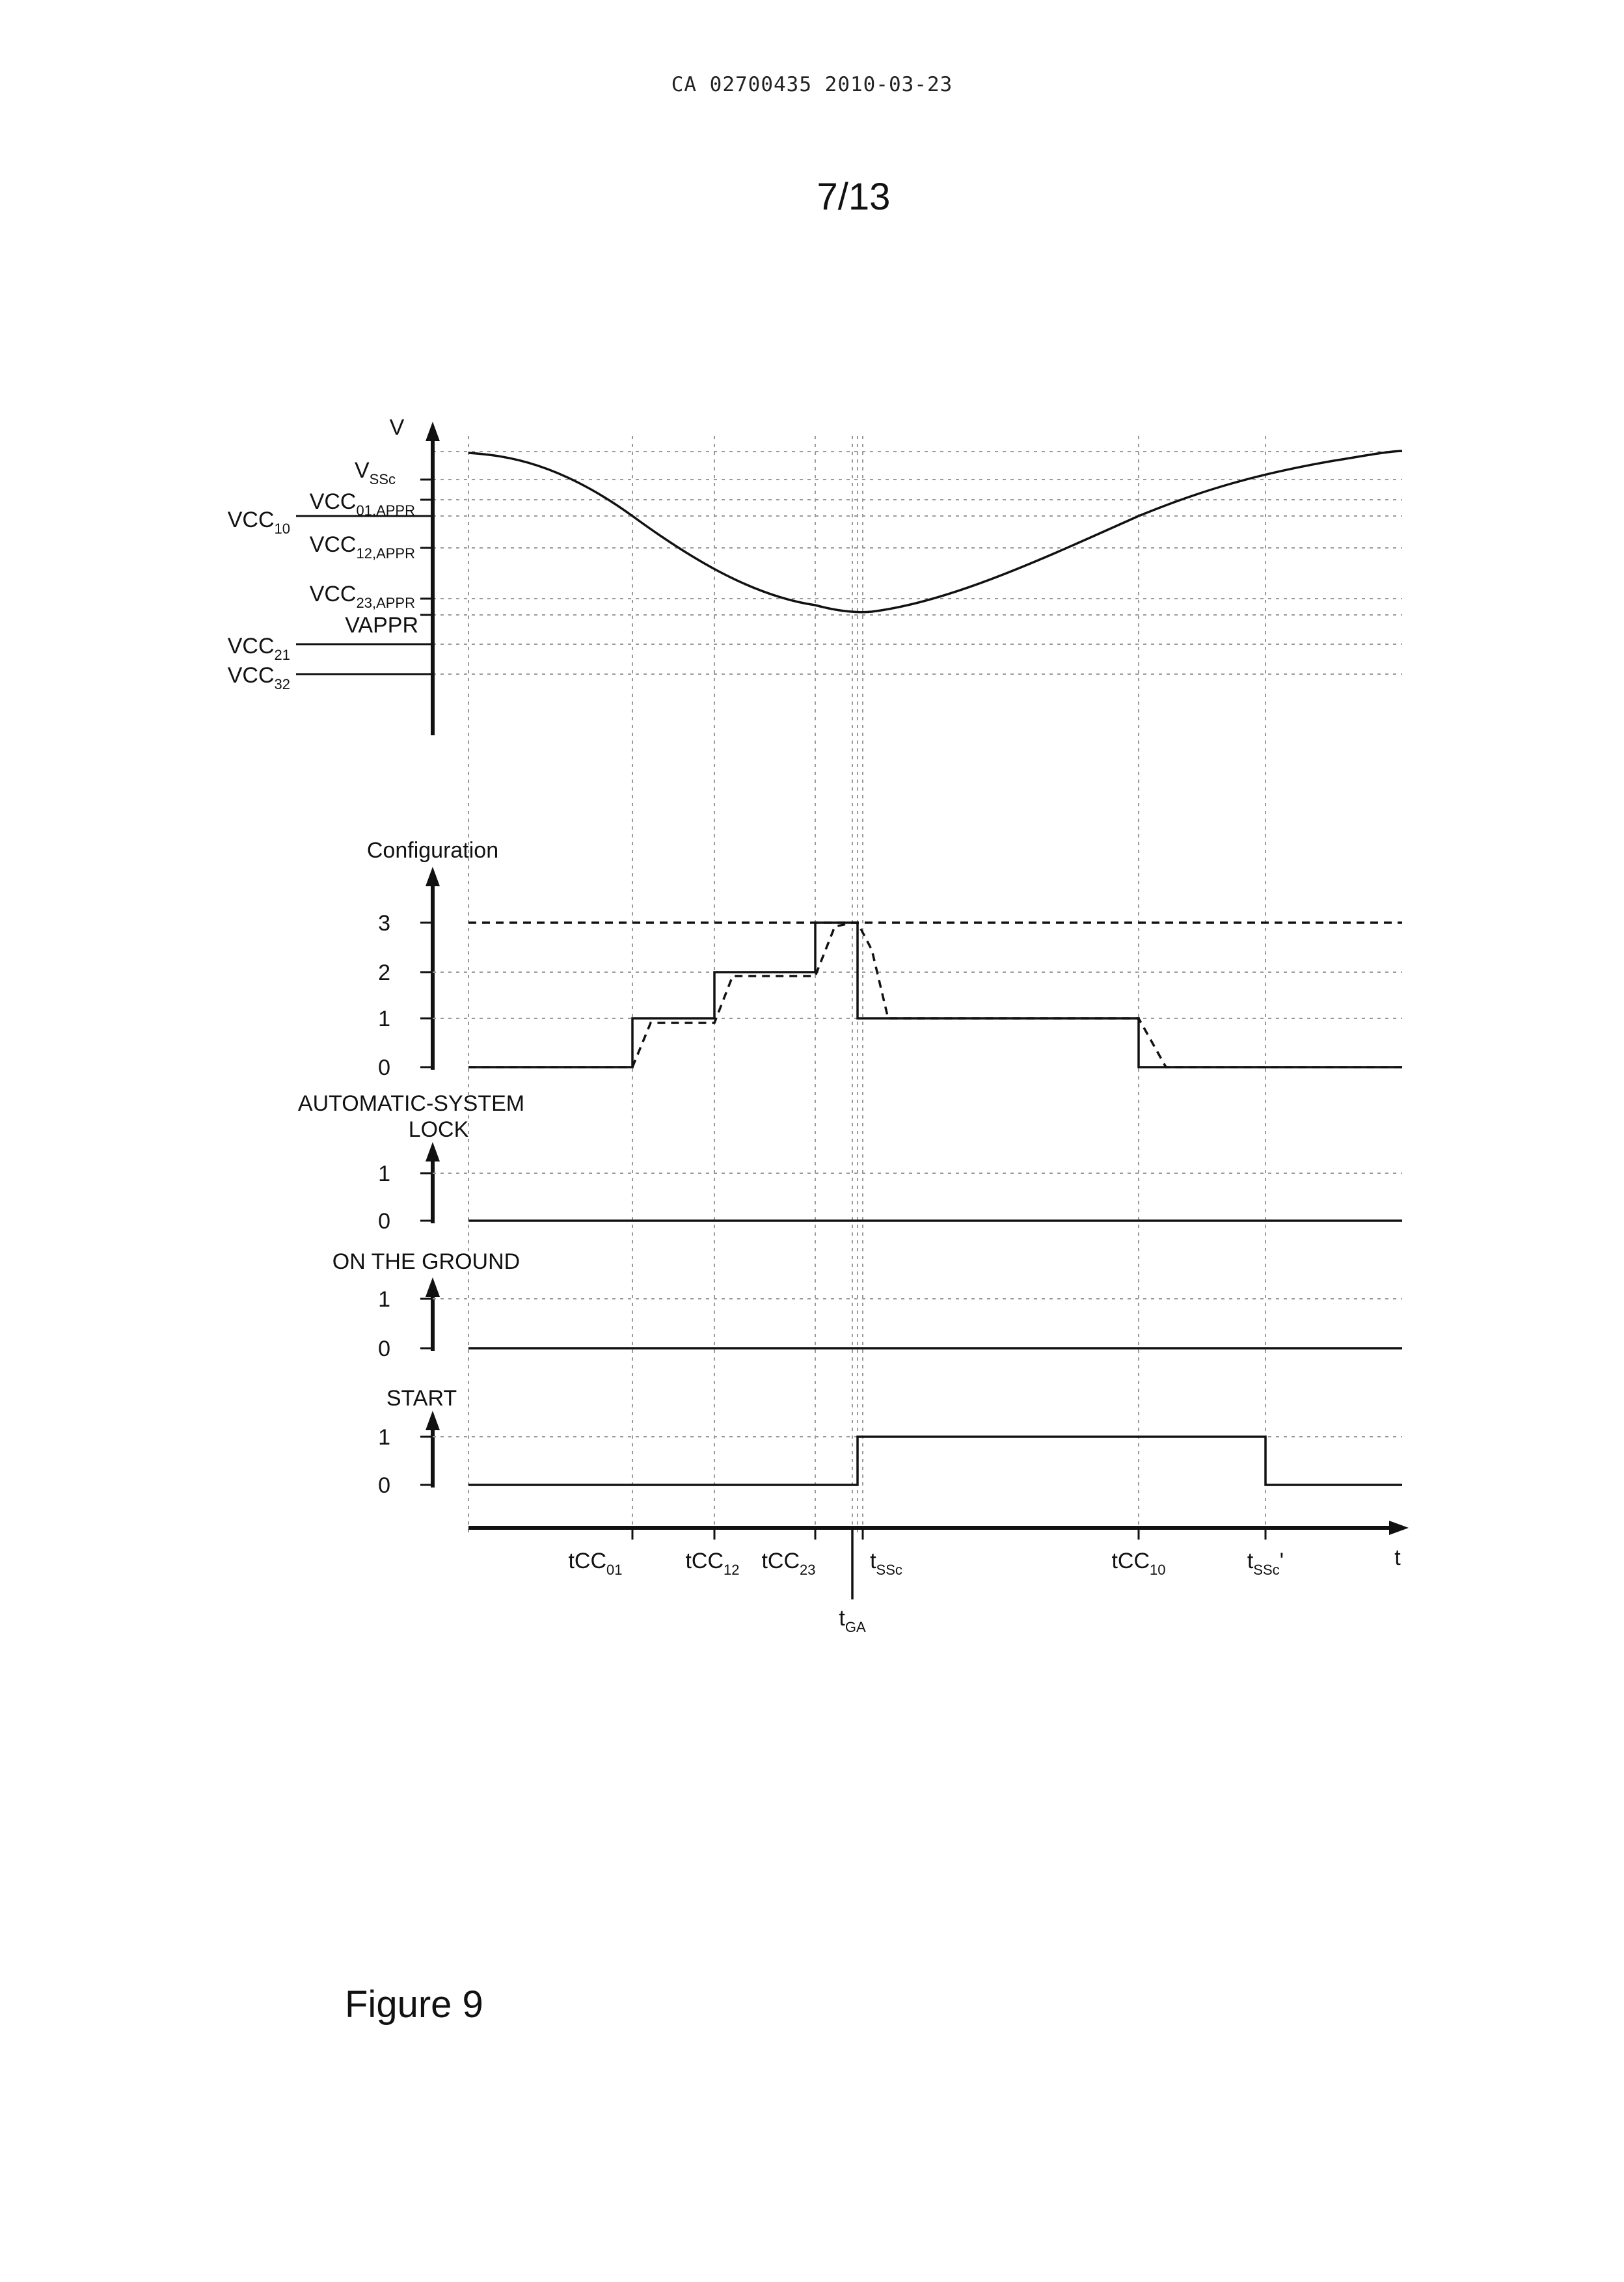 This screenshot has height=2282, width=1624. What do you see at coordinates (384, 1485) in the screenshot?
I see `start-tick-0: 0` at bounding box center [384, 1485].